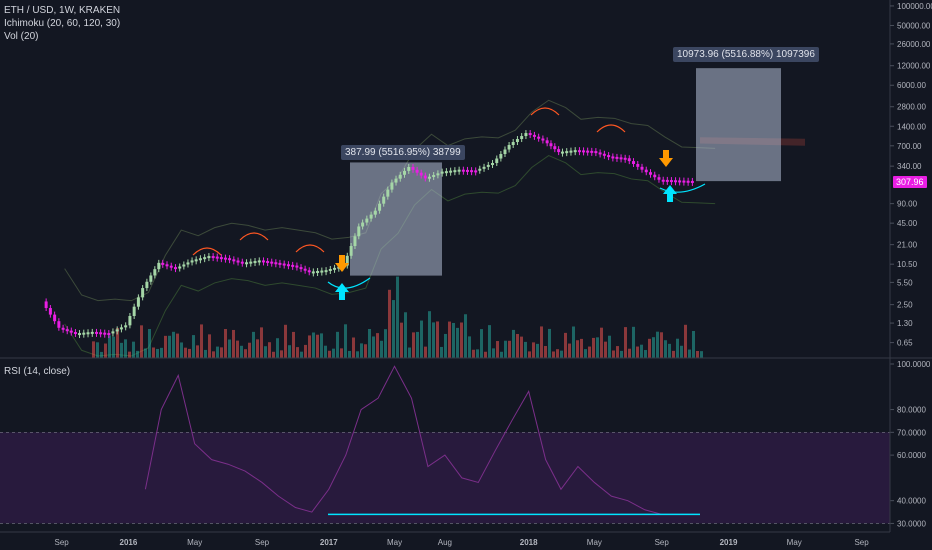 The image size is (932, 550). Describe the element at coordinates (911, 410) in the screenshot. I see `rsi-tick-label: 80.0000` at that location.